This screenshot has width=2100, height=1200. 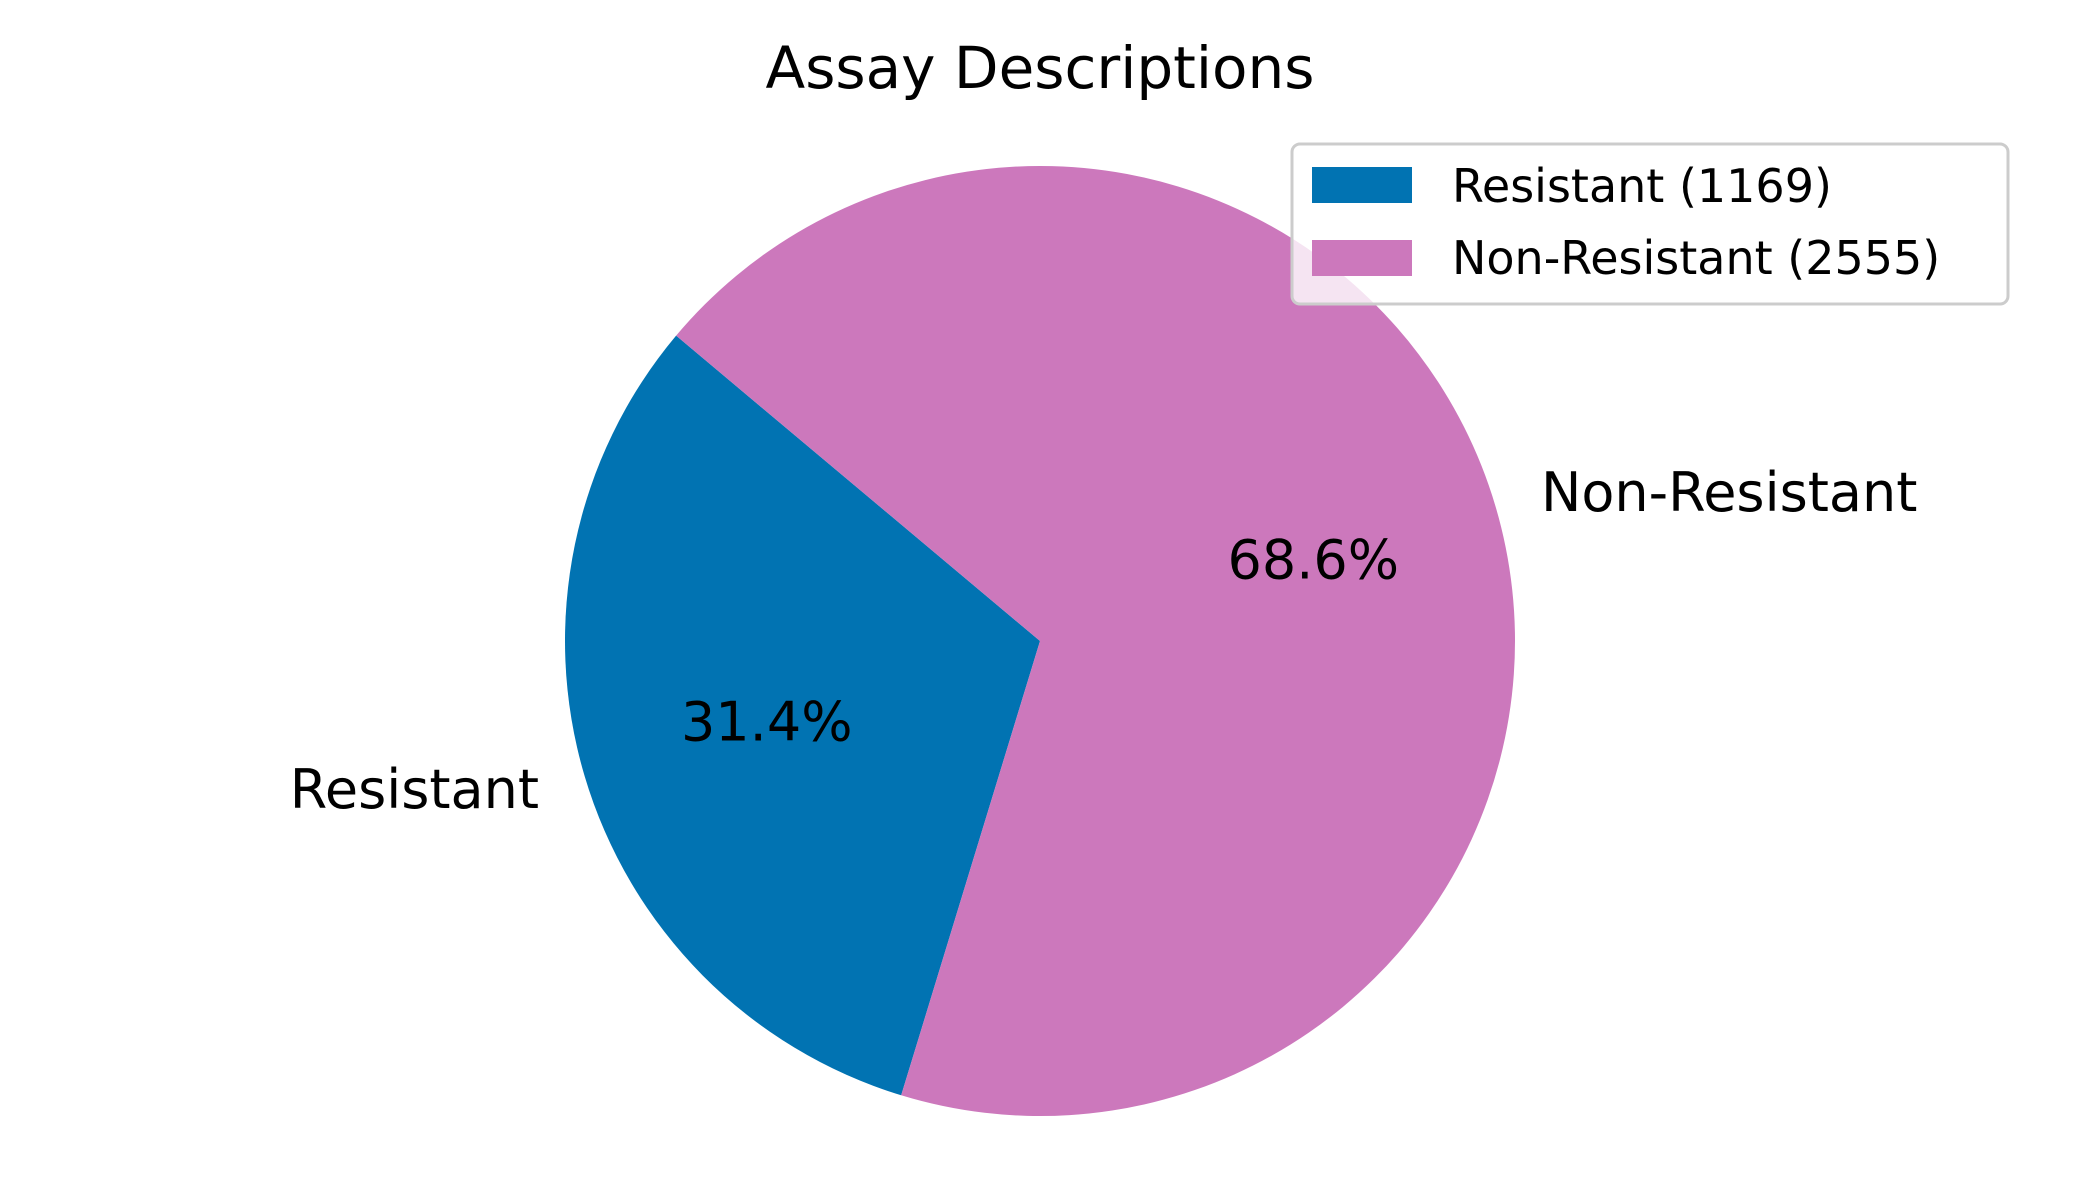 What do you see at coordinates (414, 789) in the screenshot?
I see `slice-label-resistant: Resistant` at bounding box center [414, 789].